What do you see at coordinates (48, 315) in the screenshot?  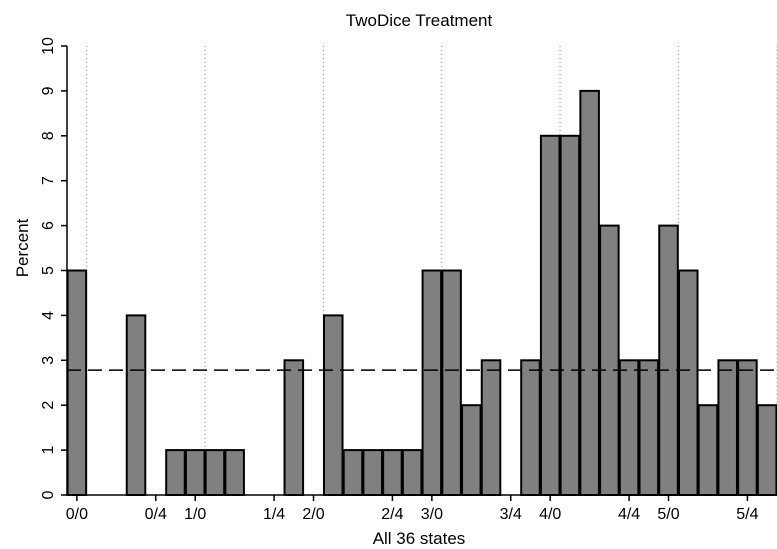 I see `y-tick-label: 4` at bounding box center [48, 315].